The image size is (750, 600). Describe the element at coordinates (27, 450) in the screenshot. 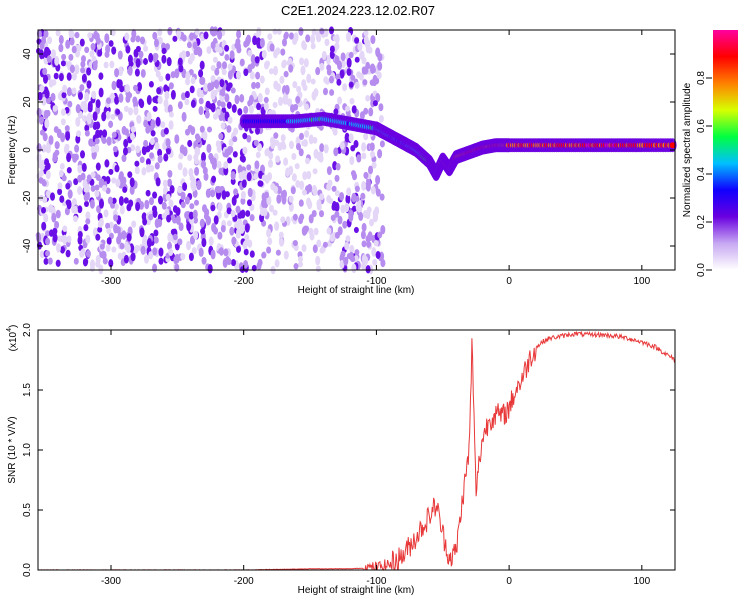

I see `y-tick-label: 1.0` at that location.